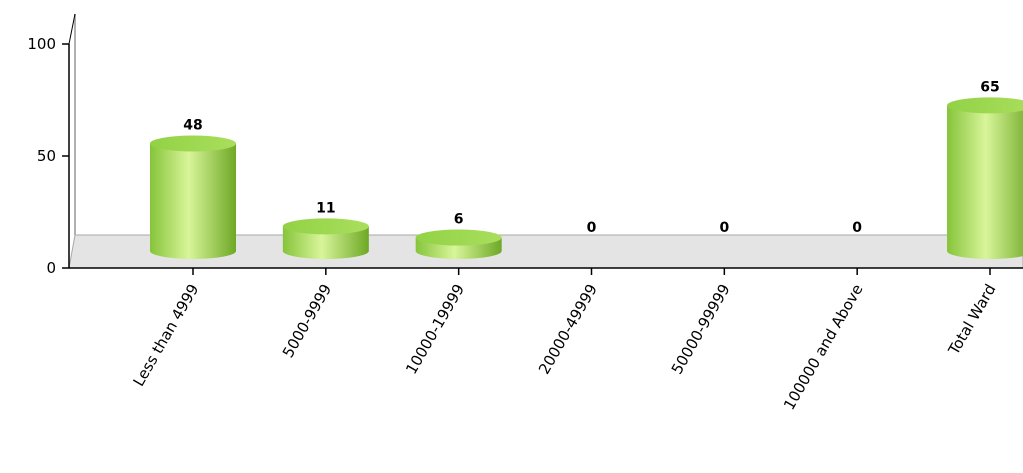 The image size is (1023, 473). I want to click on category-label: 20000-49999, so click(568, 329).